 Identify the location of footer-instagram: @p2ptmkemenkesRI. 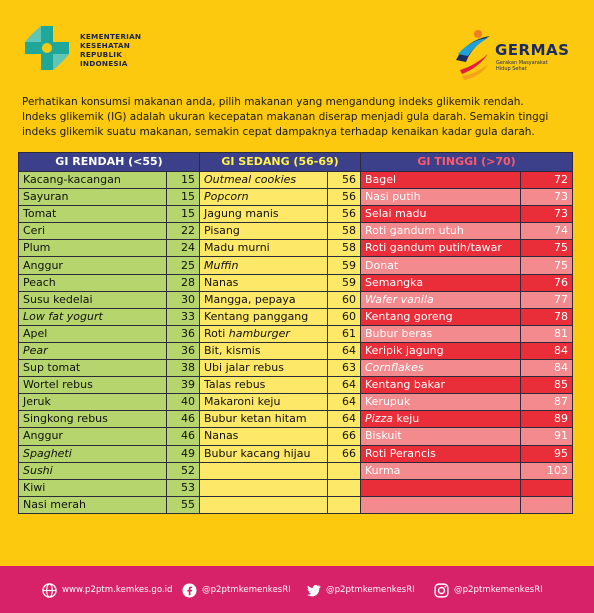
(488, 590).